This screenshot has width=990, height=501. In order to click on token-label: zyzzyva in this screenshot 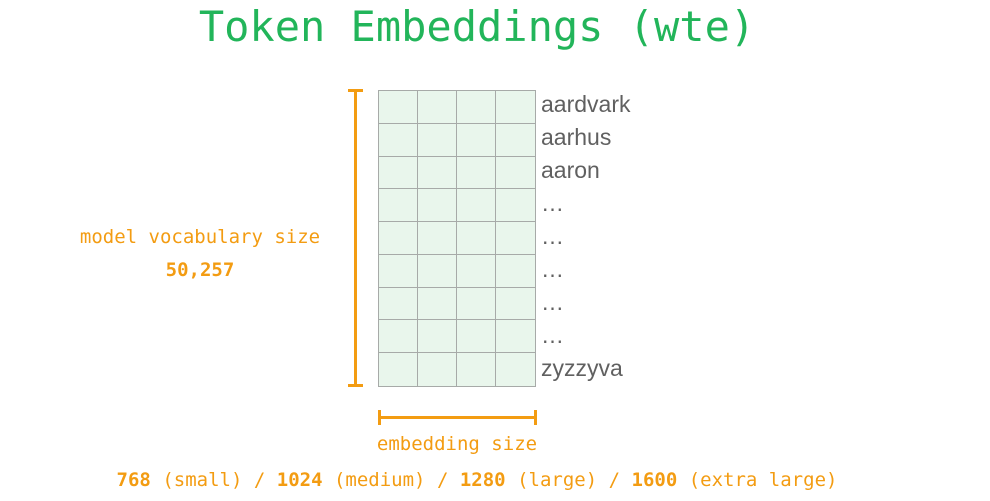, I will do `click(582, 368)`.